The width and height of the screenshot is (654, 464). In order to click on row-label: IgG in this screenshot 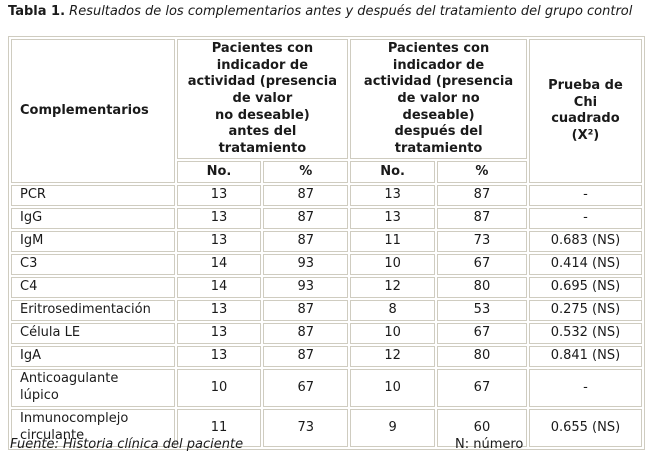, I will do `click(93, 219)`.